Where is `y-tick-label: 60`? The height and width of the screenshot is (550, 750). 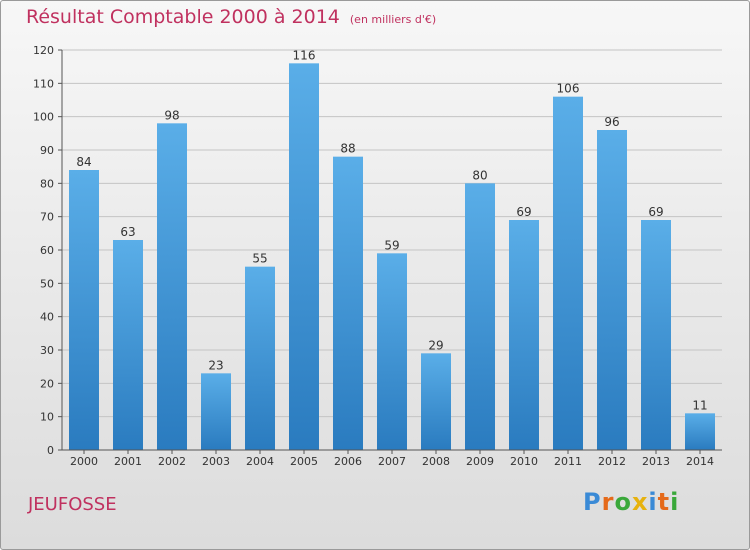
y-tick-label: 60 is located at coordinates (47, 250).